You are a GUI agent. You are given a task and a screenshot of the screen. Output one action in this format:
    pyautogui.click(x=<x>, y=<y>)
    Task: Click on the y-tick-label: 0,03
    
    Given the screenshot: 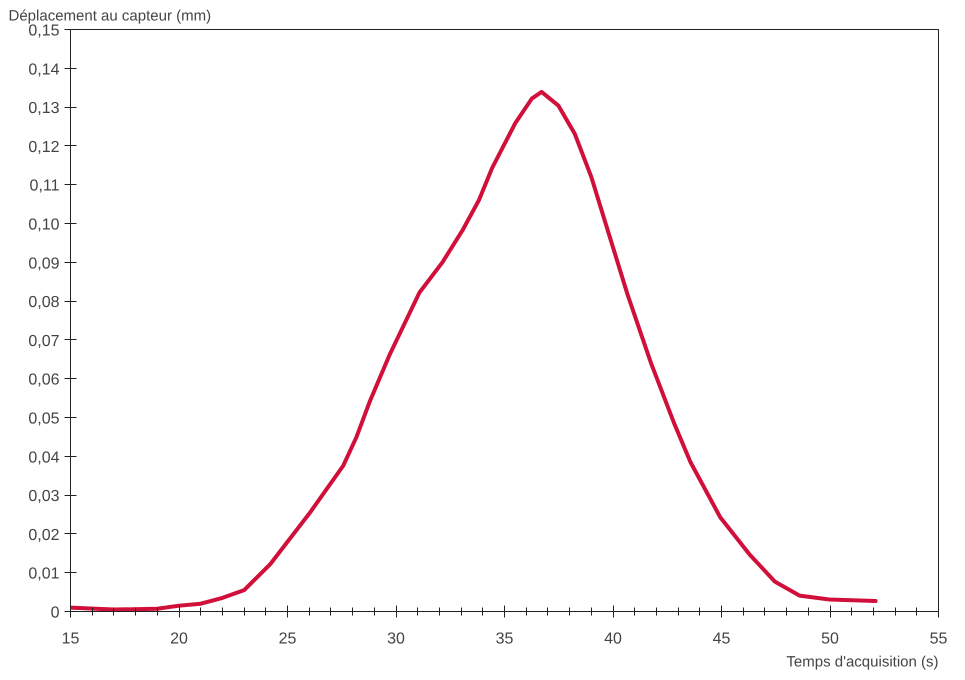 What is the action you would take?
    pyautogui.click(x=44, y=497)
    